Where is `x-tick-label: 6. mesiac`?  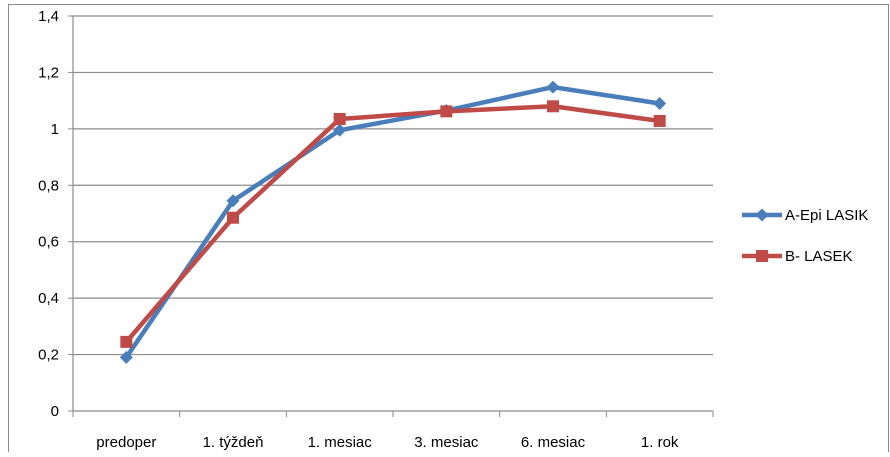
x-tick-label: 6. mesiac is located at coordinates (553, 442).